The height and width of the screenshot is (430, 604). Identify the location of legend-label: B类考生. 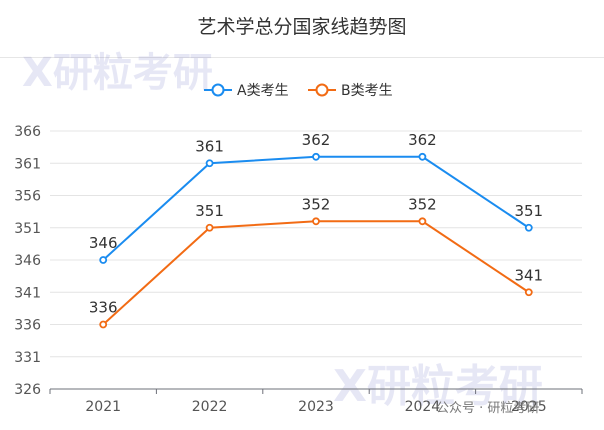
(367, 91).